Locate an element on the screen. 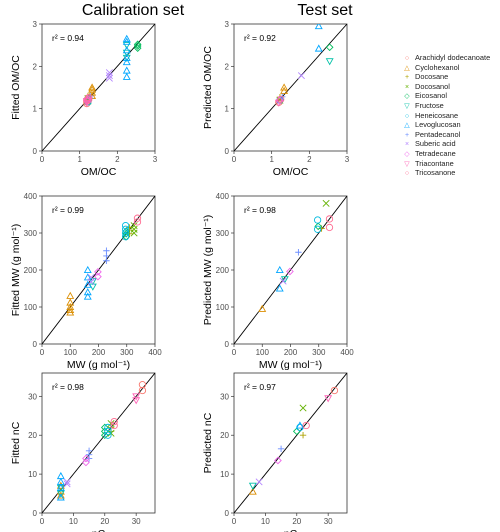 Image resolution: width=500 pixels, height=532 pixels. y-tick-label: 300 is located at coordinates (31, 233).